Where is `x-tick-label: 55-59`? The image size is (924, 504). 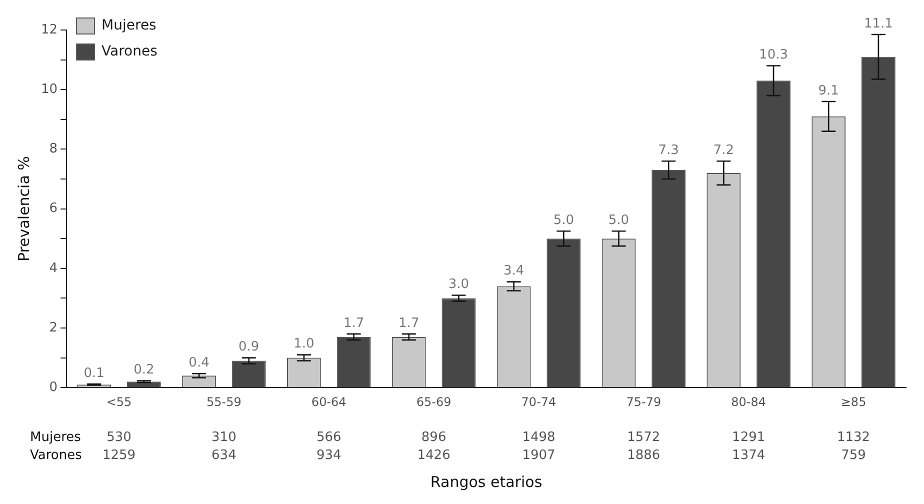
x-tick-label: 55-59 is located at coordinates (224, 401).